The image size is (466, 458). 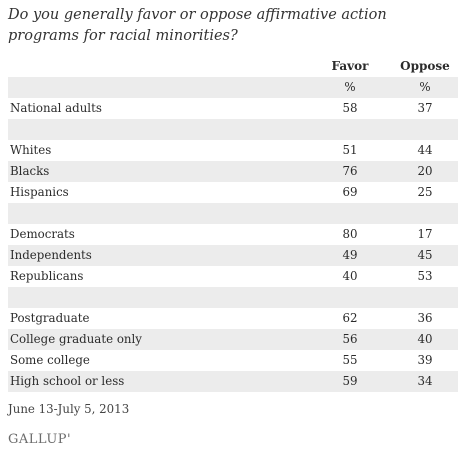 I want to click on favor-value: 69, so click(x=350, y=192).